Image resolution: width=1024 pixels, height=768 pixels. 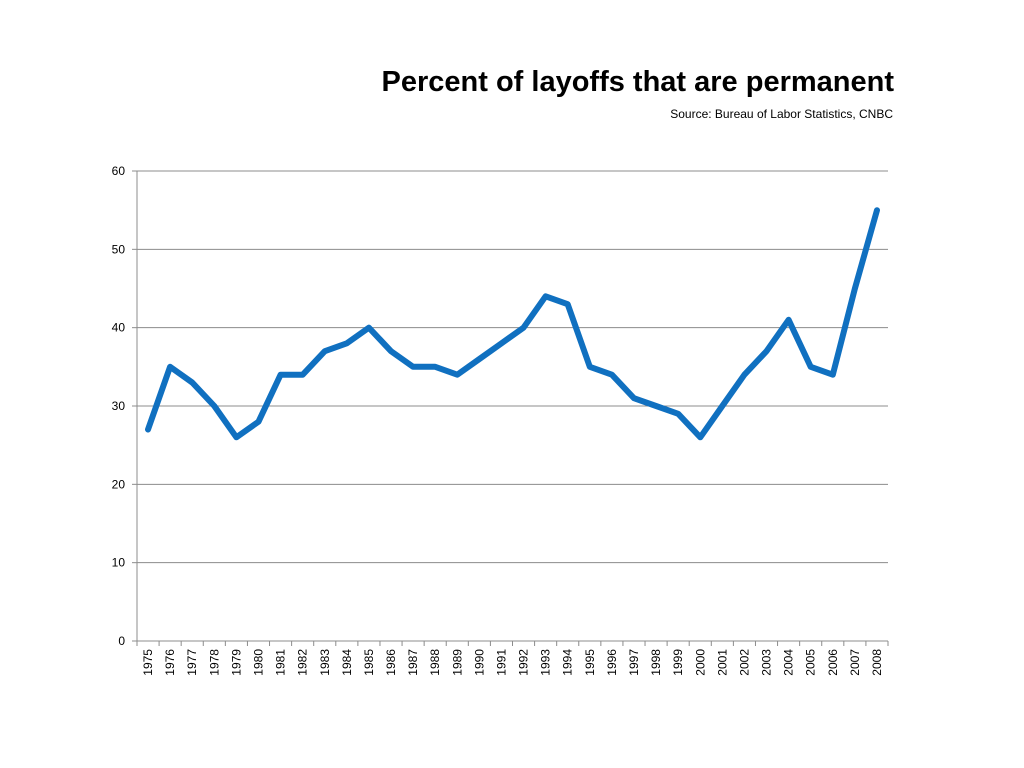 I want to click on x-tick-label: 1977, so click(x=192, y=662).